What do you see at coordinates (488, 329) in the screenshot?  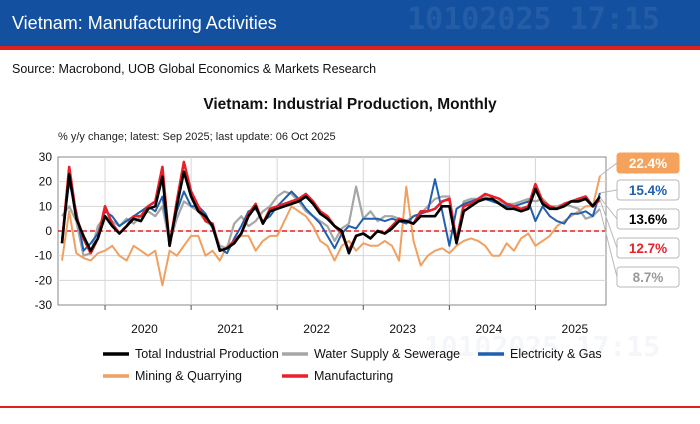 I see `x-tick-label: 2024` at bounding box center [488, 329].